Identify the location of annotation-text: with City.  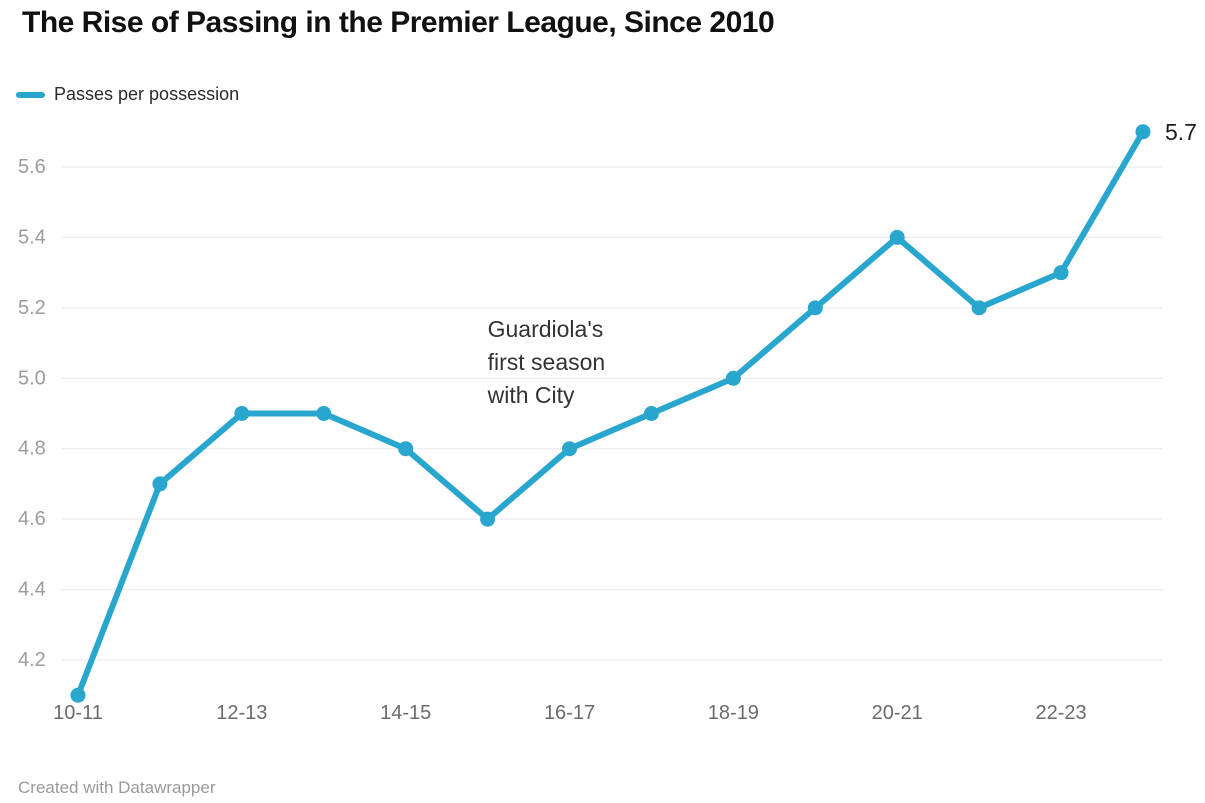
(531, 395).